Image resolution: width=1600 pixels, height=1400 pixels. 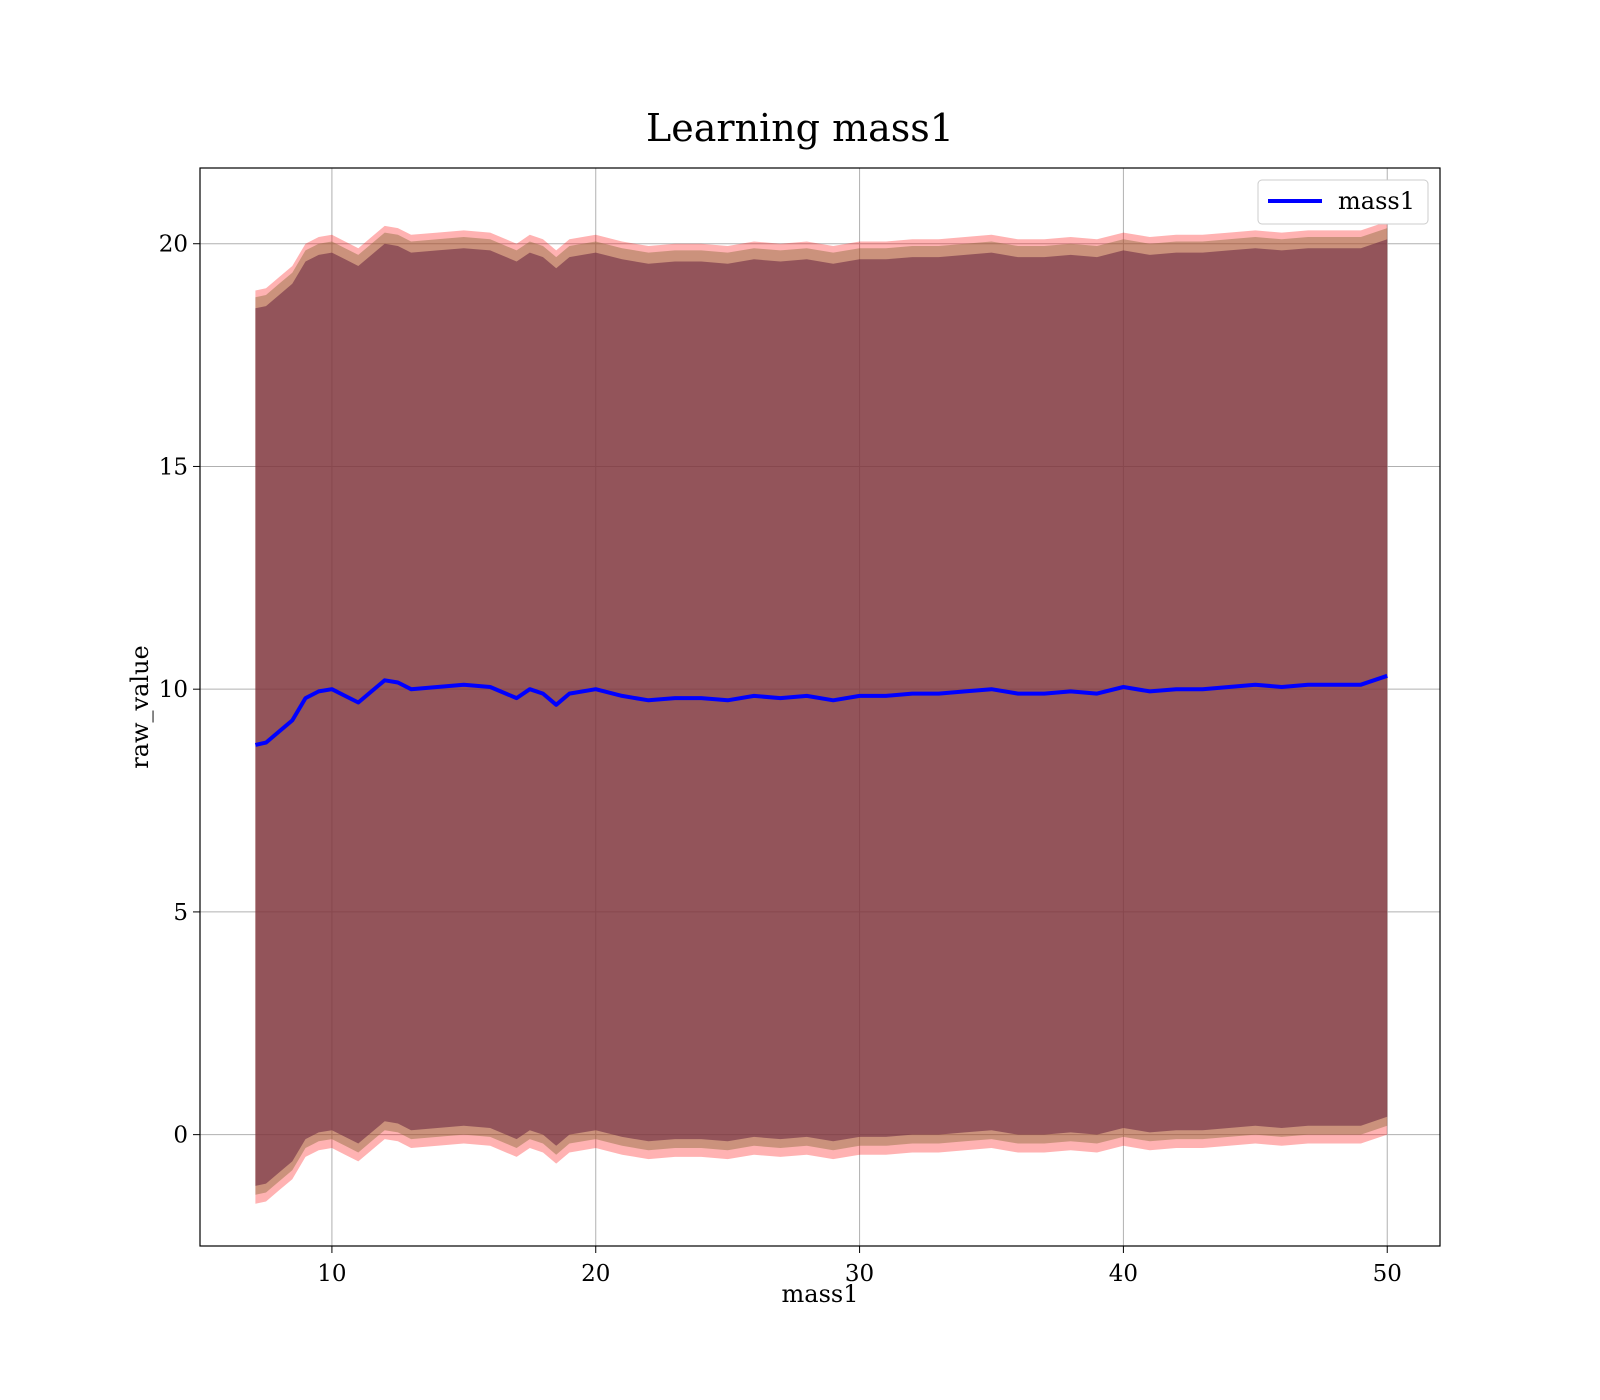 What do you see at coordinates (173, 467) in the screenshot?
I see `y-tick-label: 15` at bounding box center [173, 467].